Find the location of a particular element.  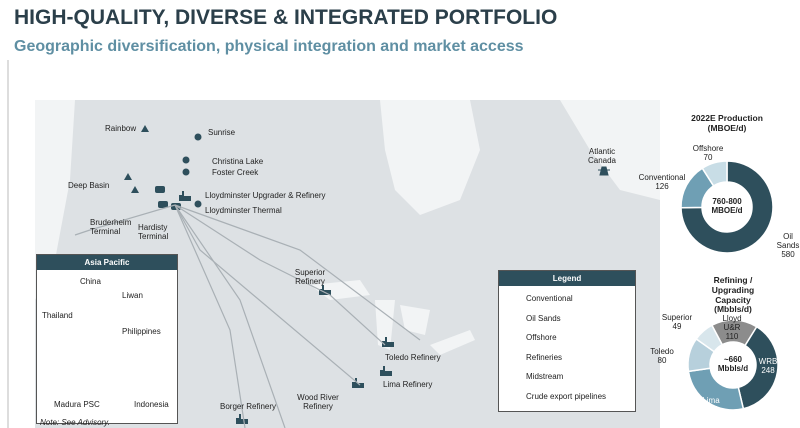

great-lakes is located at coordinates (392, 317).